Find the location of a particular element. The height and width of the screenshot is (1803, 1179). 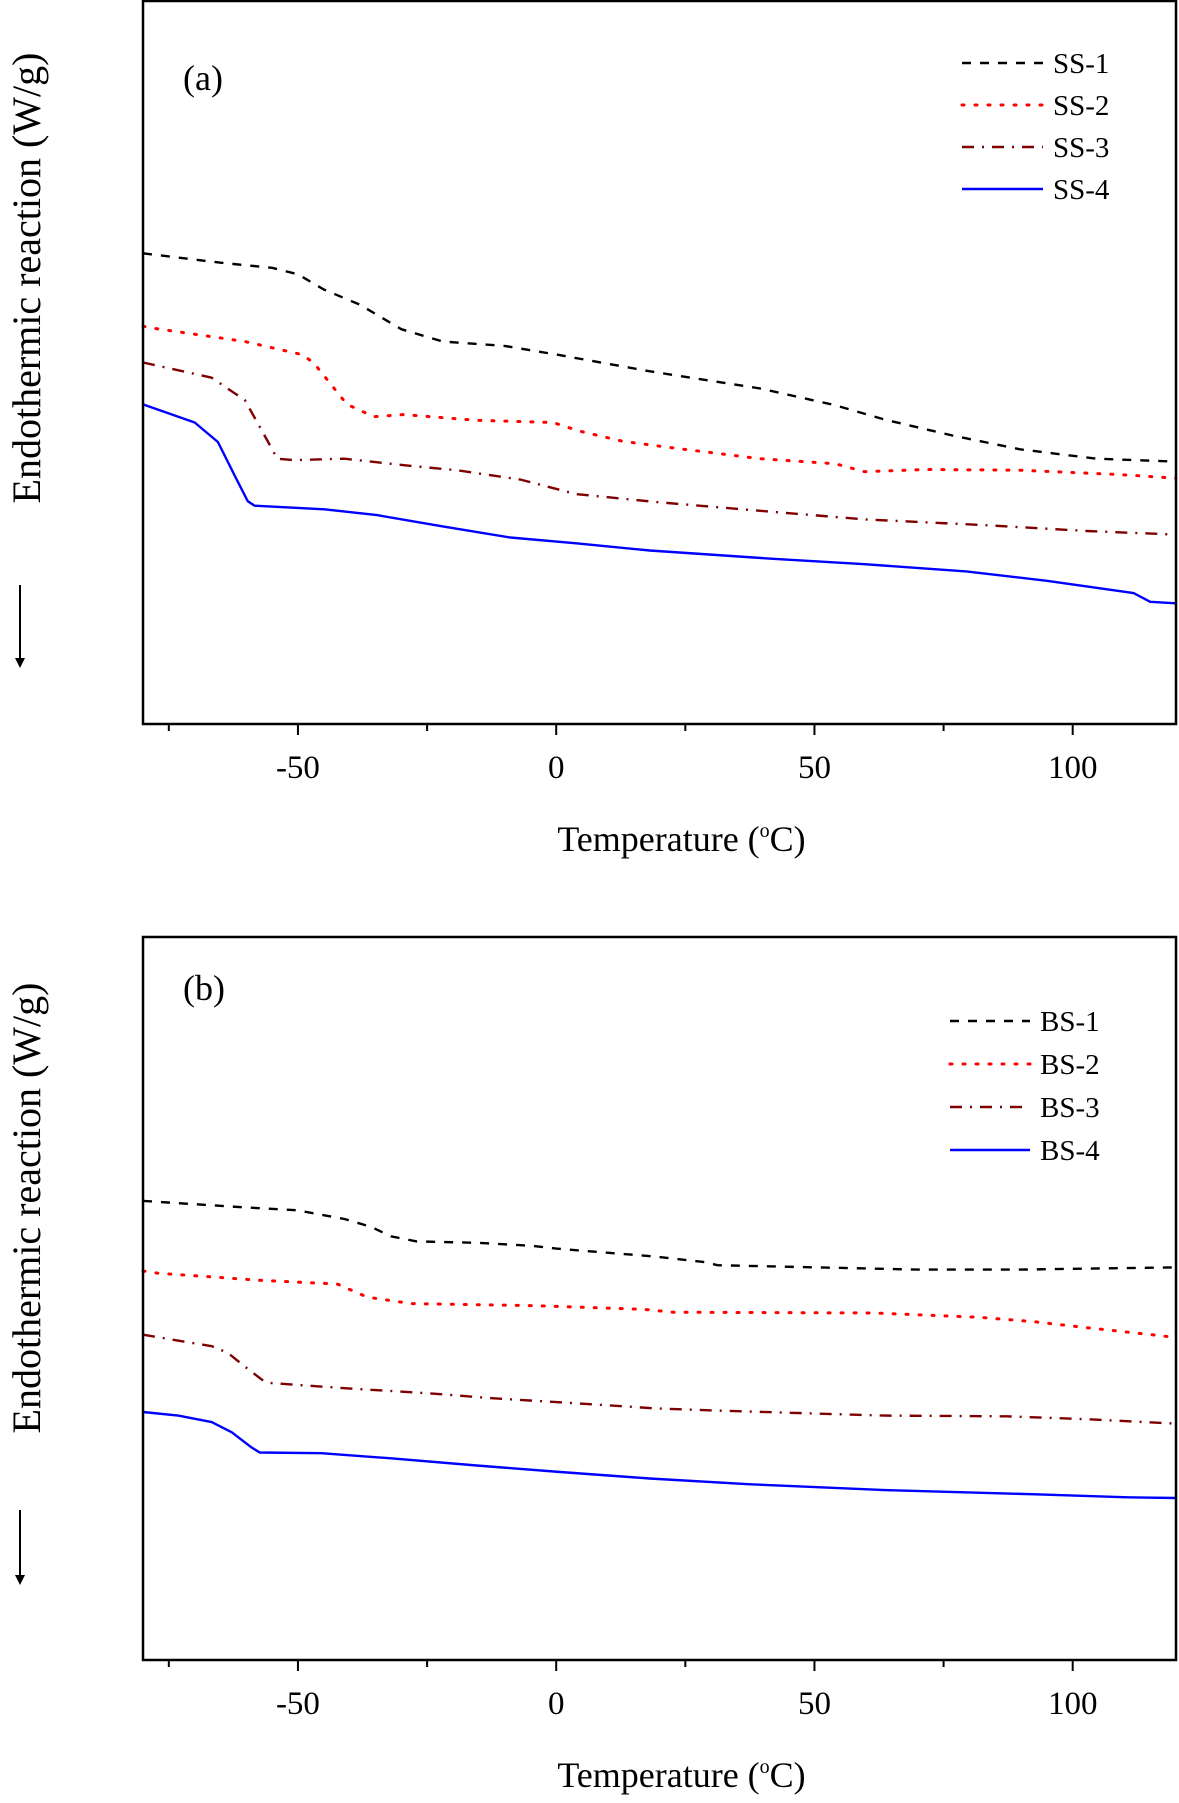

legend-label-ss-4: SS-4 is located at coordinates (1081, 190).